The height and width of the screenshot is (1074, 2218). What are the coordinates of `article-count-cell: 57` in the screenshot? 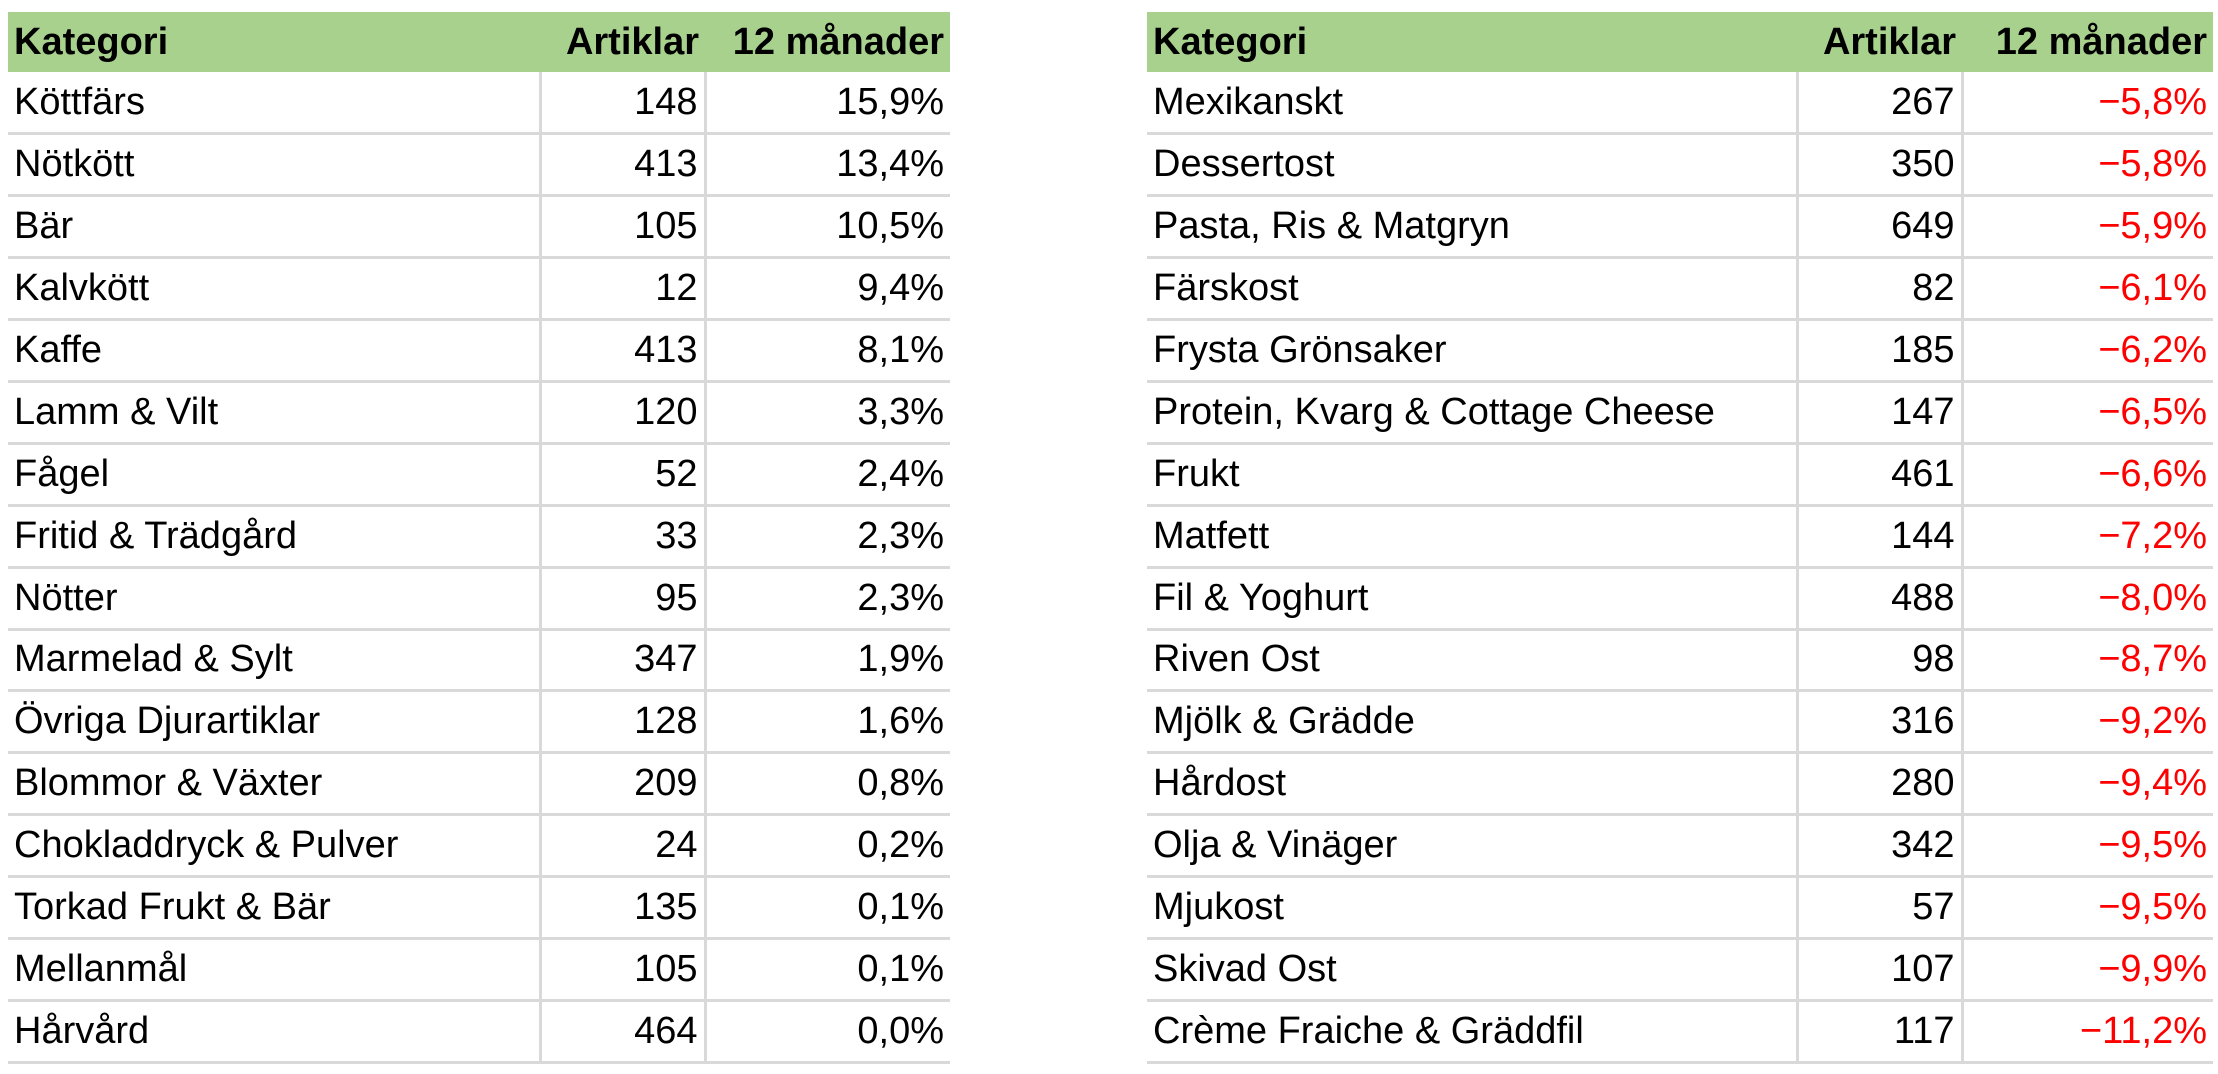 It's located at (1879, 908).